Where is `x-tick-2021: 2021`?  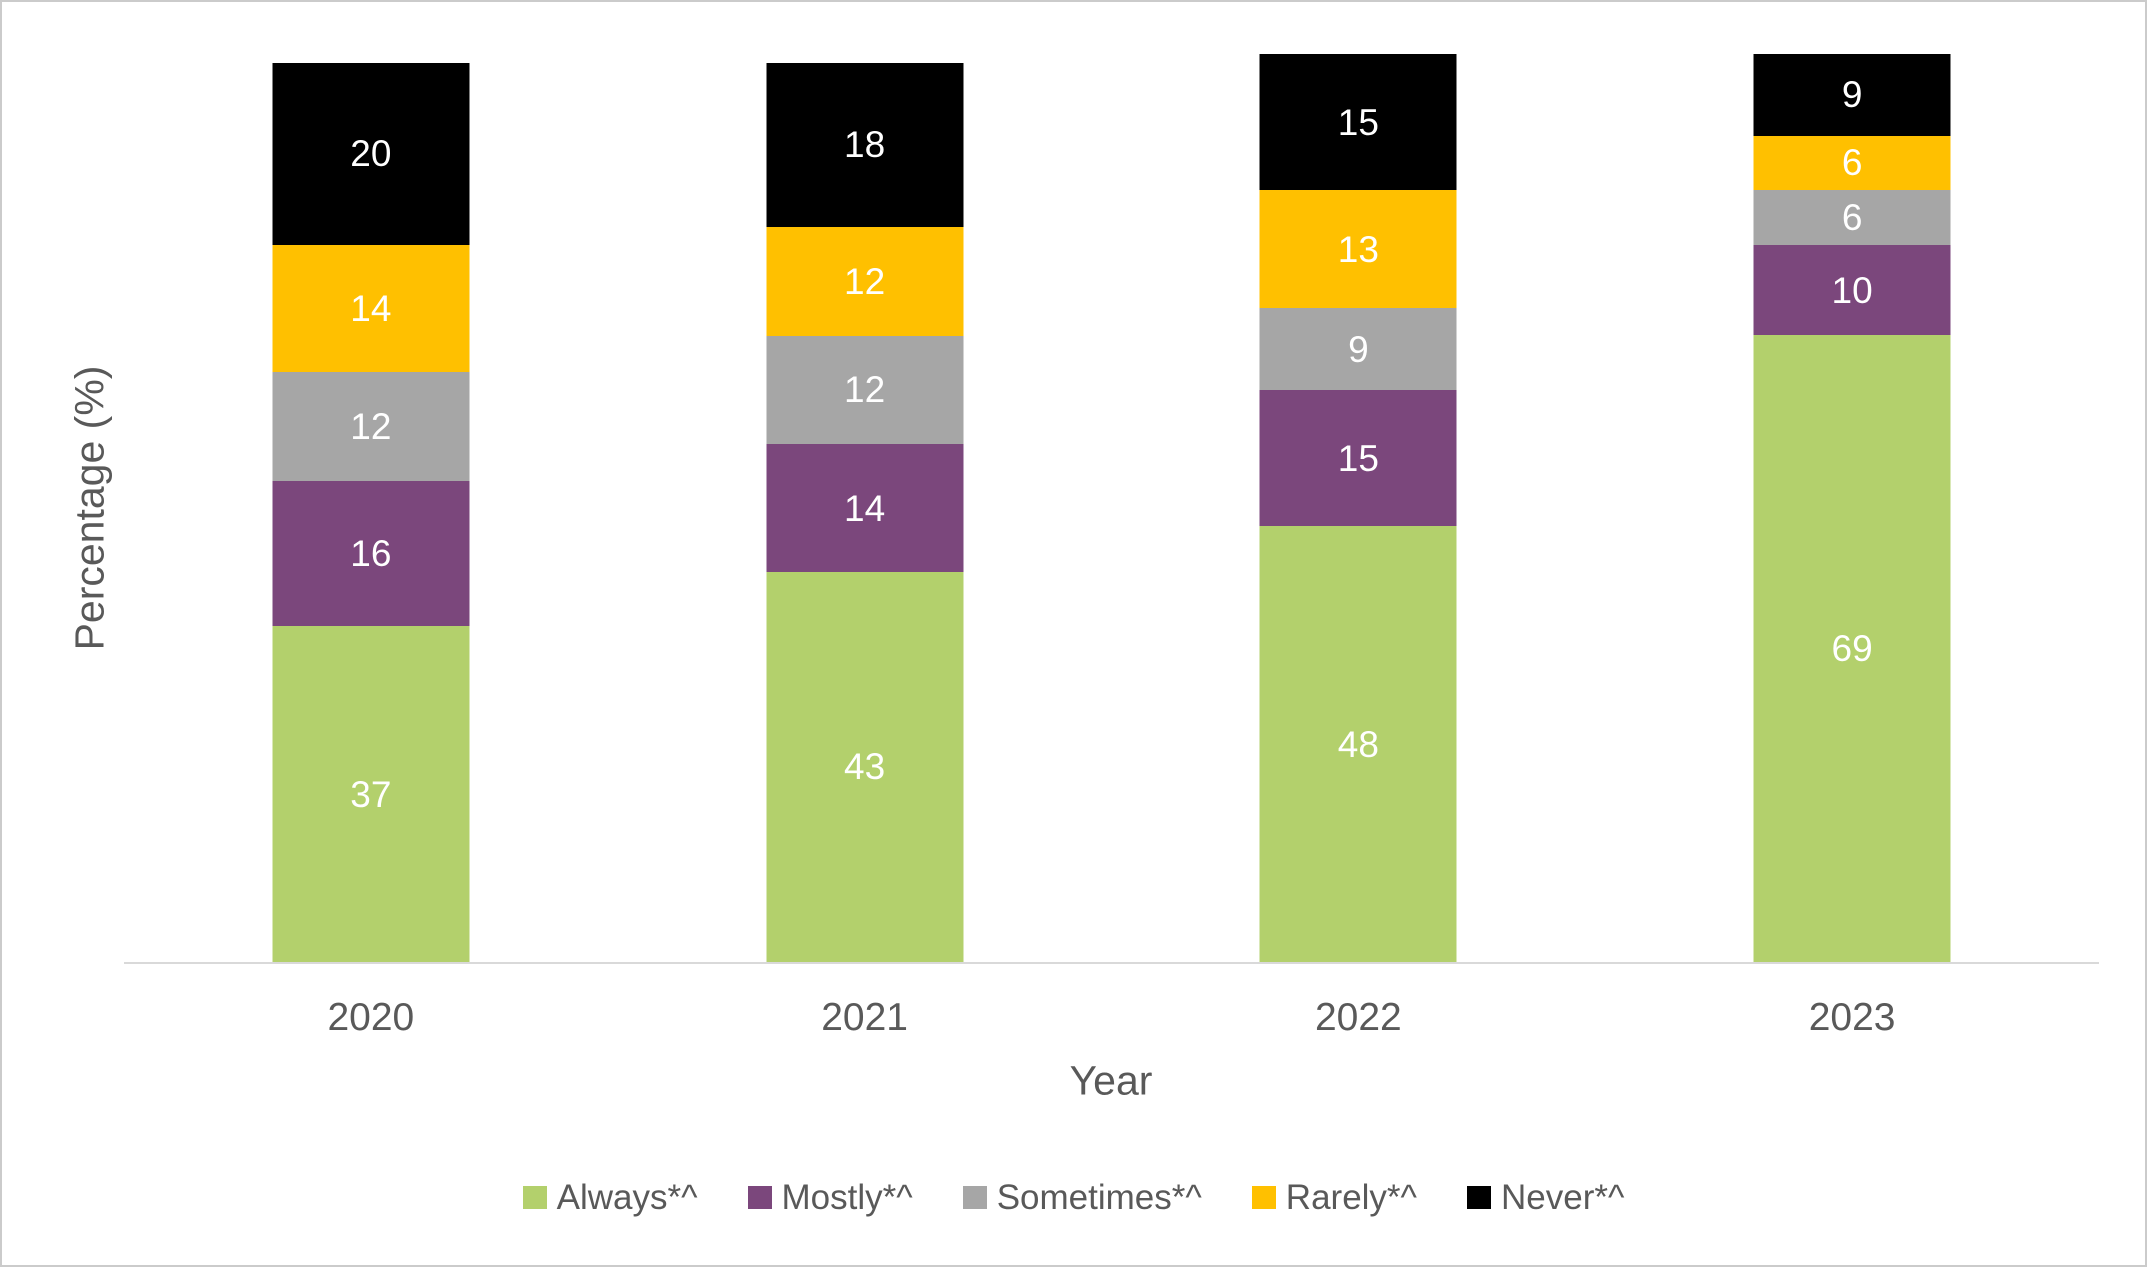
x-tick-2021: 2021 is located at coordinates (865, 1017).